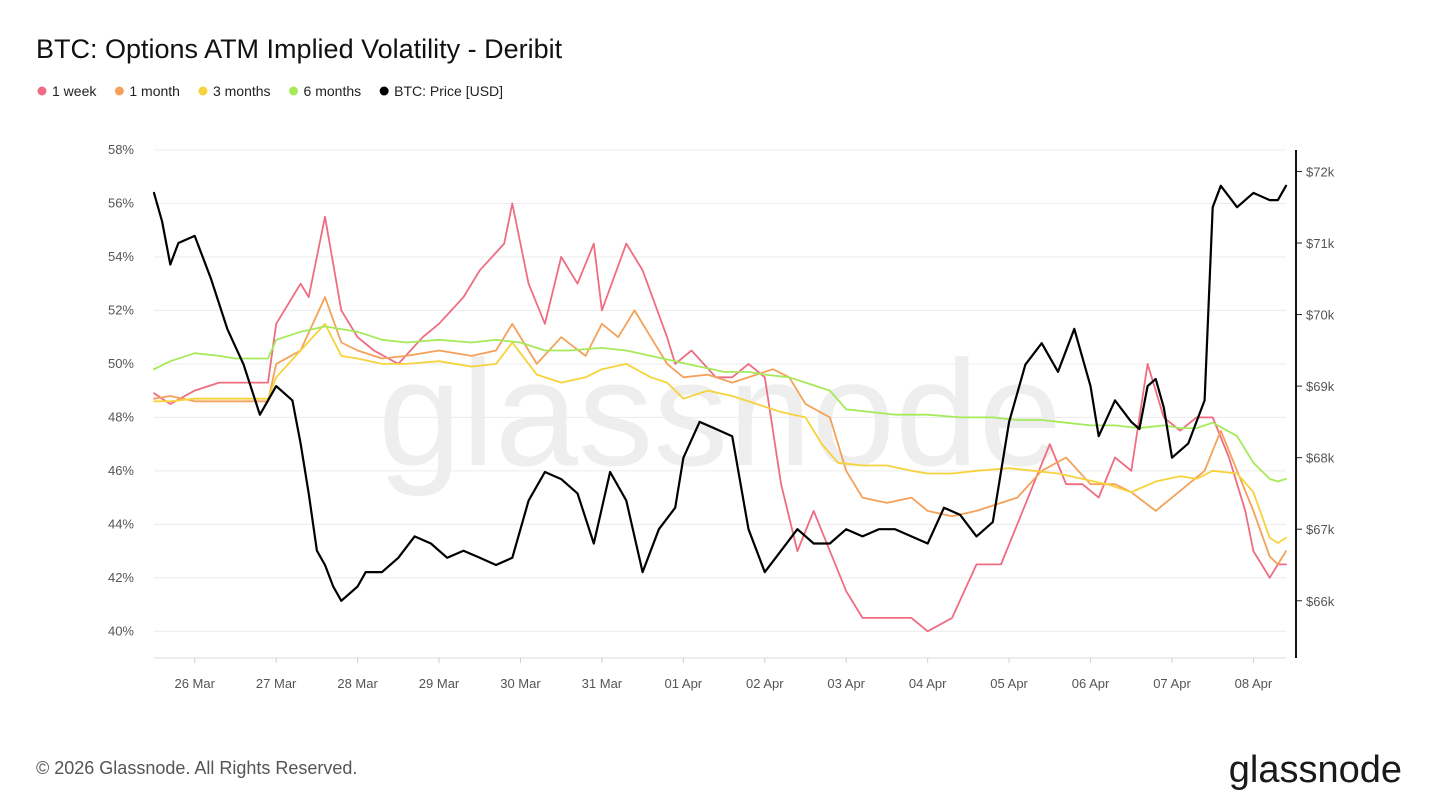  Describe the element at coordinates (1254, 683) in the screenshot. I see `x-tick-label: 08 Apr` at that location.